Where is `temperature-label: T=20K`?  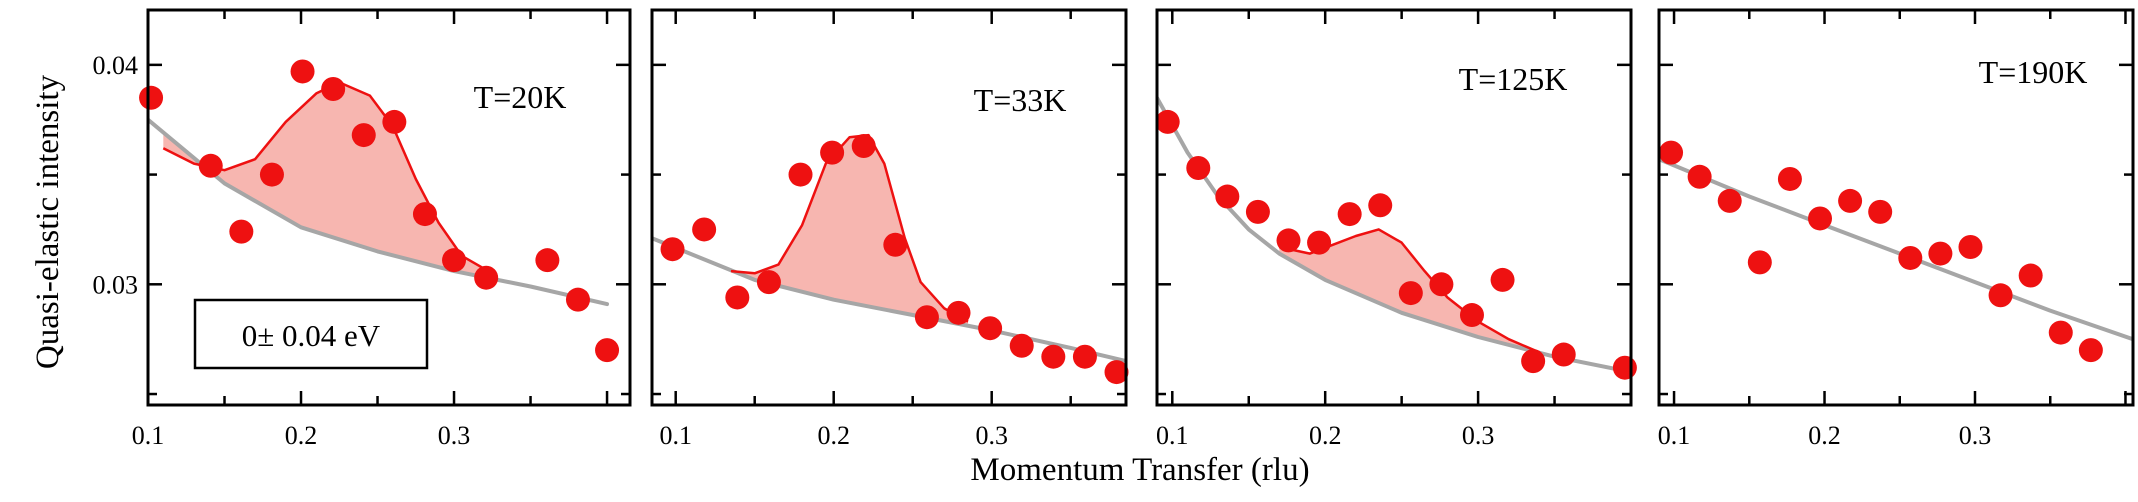 temperature-label: T=20K is located at coordinates (520, 97).